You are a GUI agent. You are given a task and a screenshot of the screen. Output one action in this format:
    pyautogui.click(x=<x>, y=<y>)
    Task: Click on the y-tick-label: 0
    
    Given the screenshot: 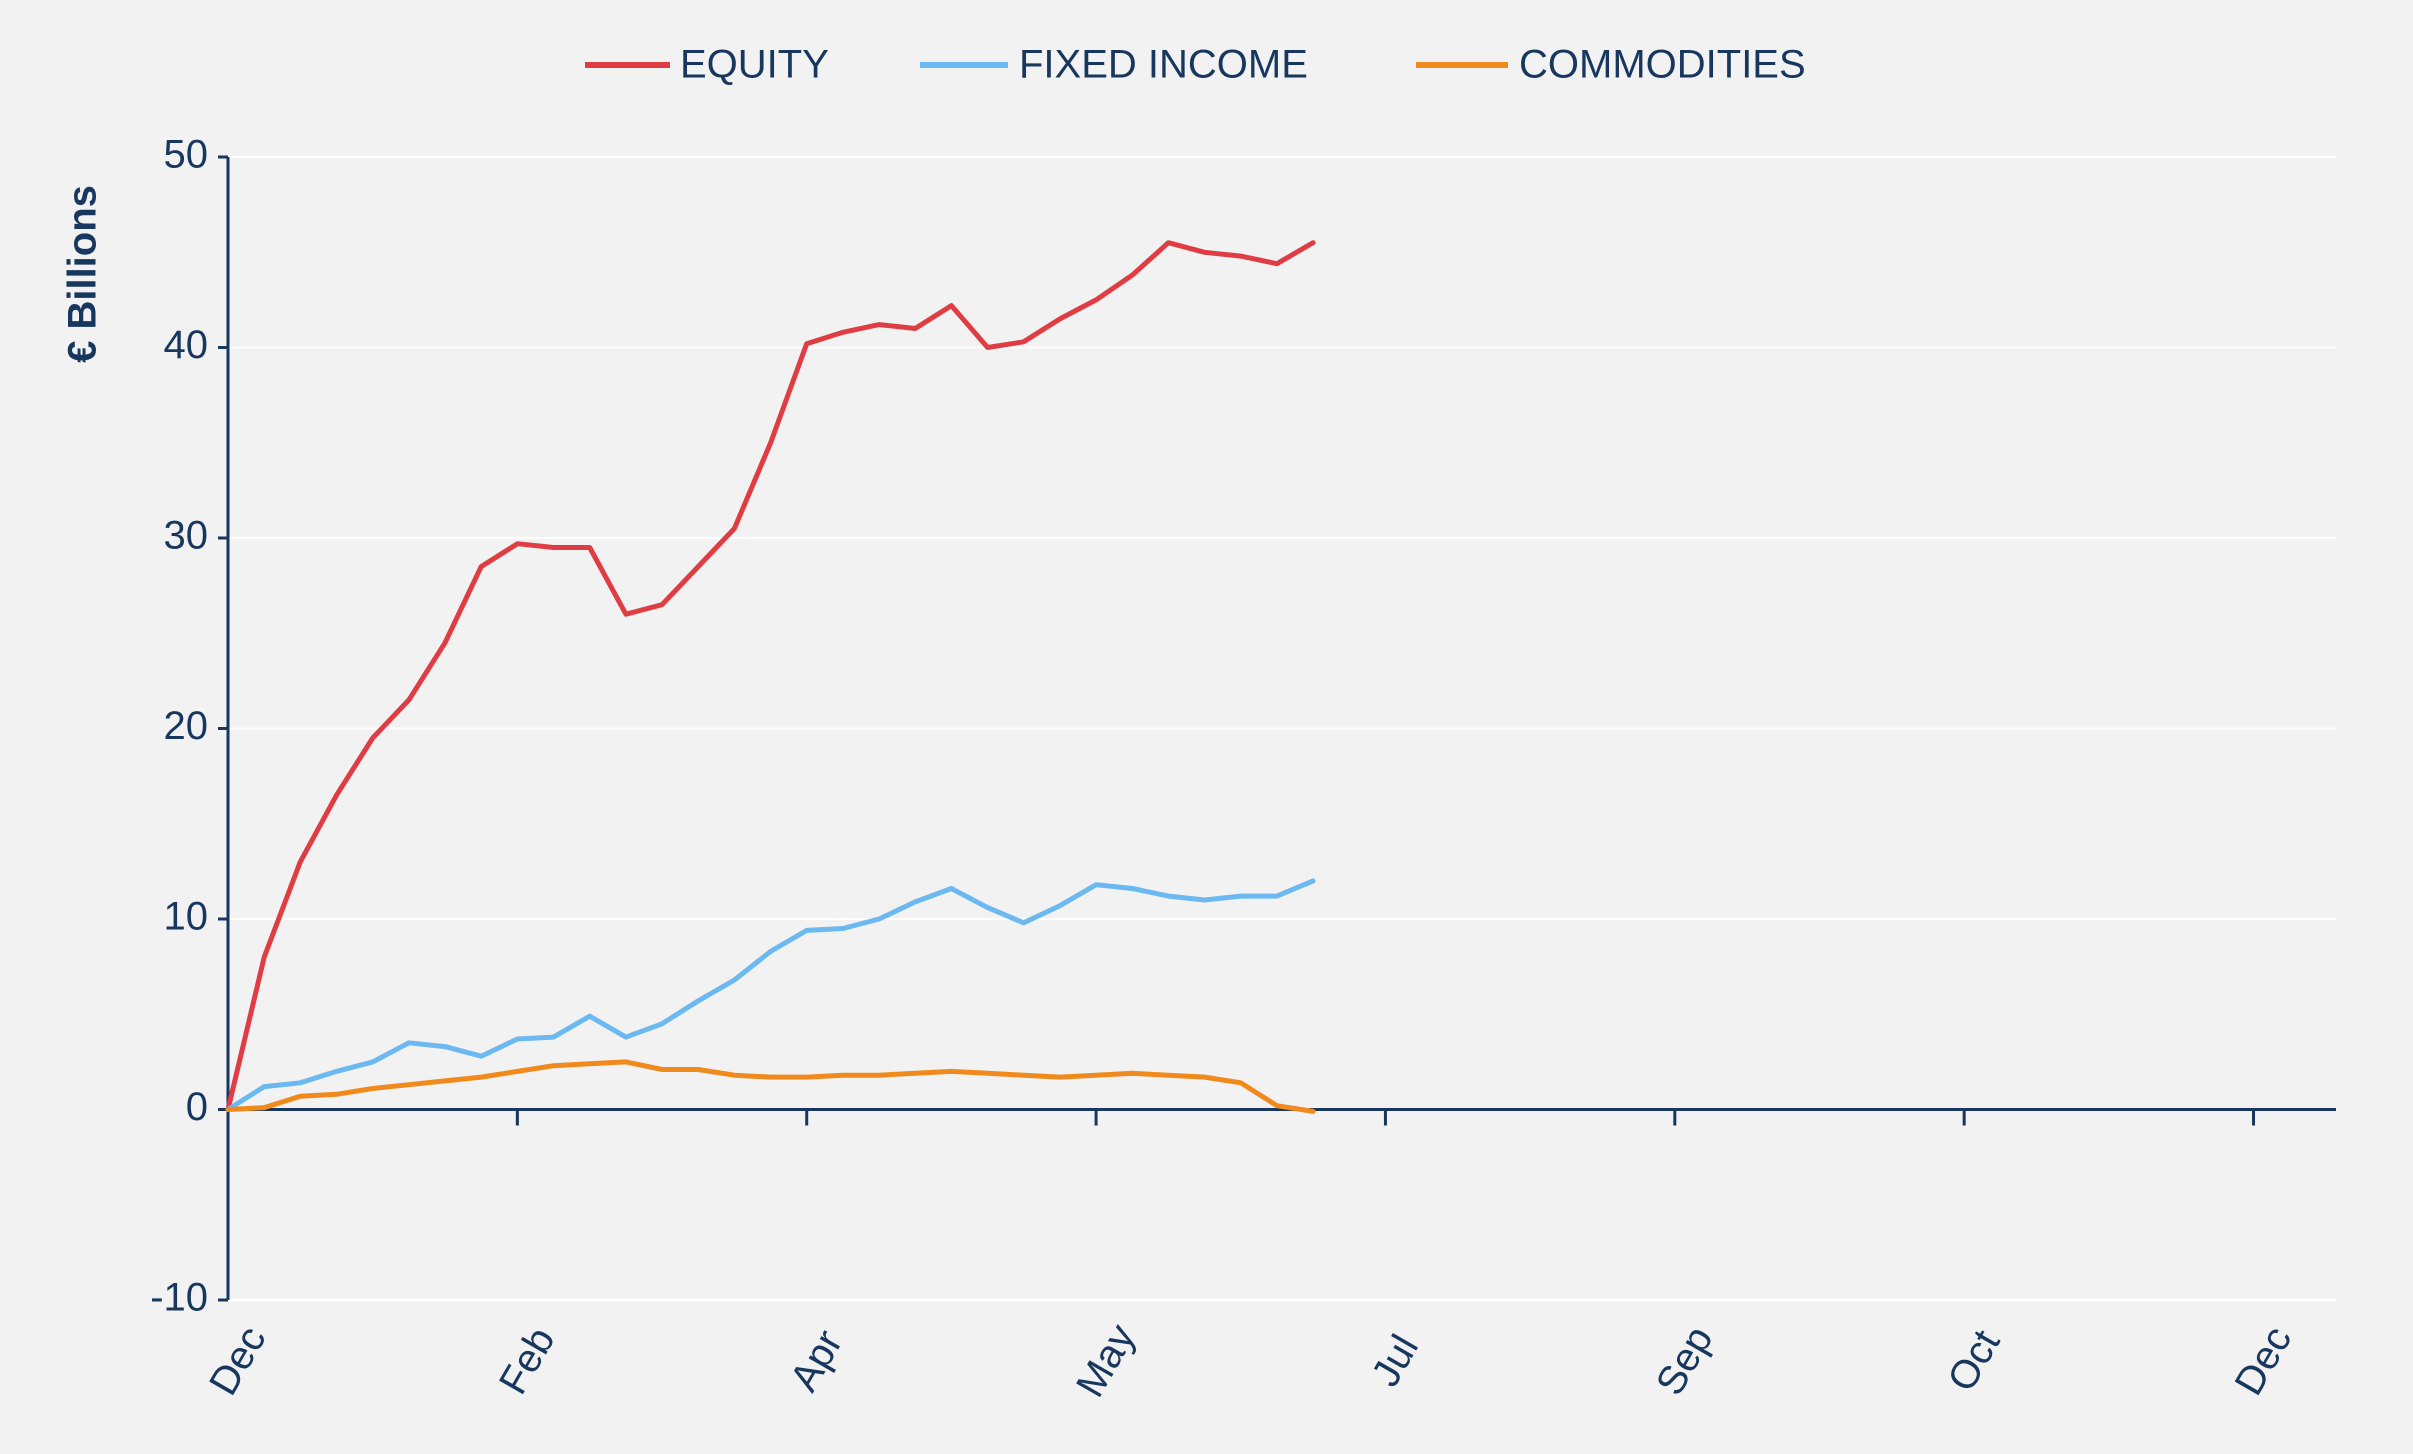 What is the action you would take?
    pyautogui.click(x=197, y=1107)
    